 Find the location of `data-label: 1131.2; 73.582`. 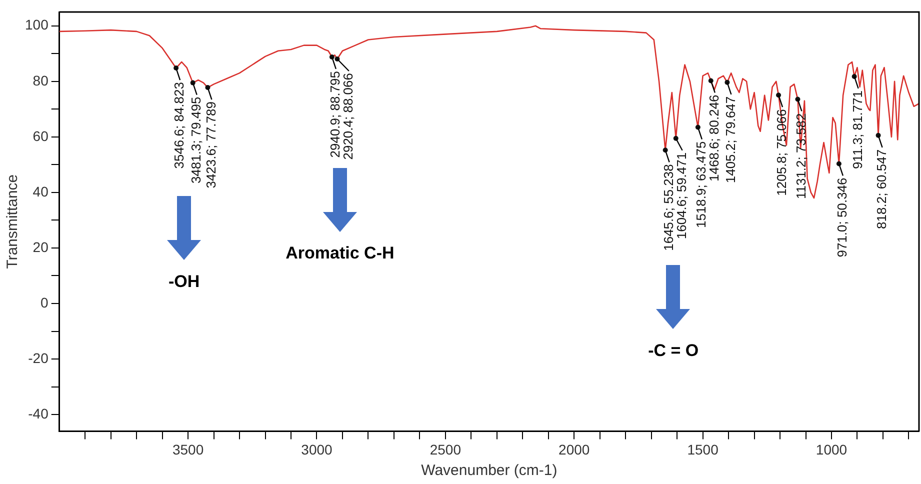

data-label: 1131.2; 73.582 is located at coordinates (800, 156).